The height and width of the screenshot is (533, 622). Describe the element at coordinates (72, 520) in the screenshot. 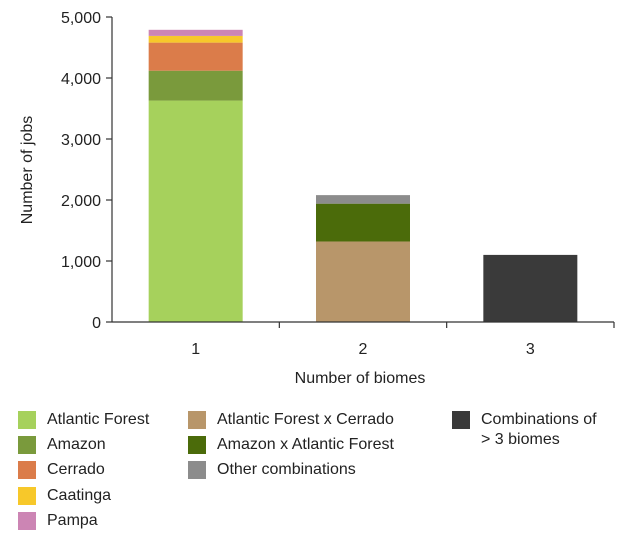

I see `legend-label: Pampa` at that location.